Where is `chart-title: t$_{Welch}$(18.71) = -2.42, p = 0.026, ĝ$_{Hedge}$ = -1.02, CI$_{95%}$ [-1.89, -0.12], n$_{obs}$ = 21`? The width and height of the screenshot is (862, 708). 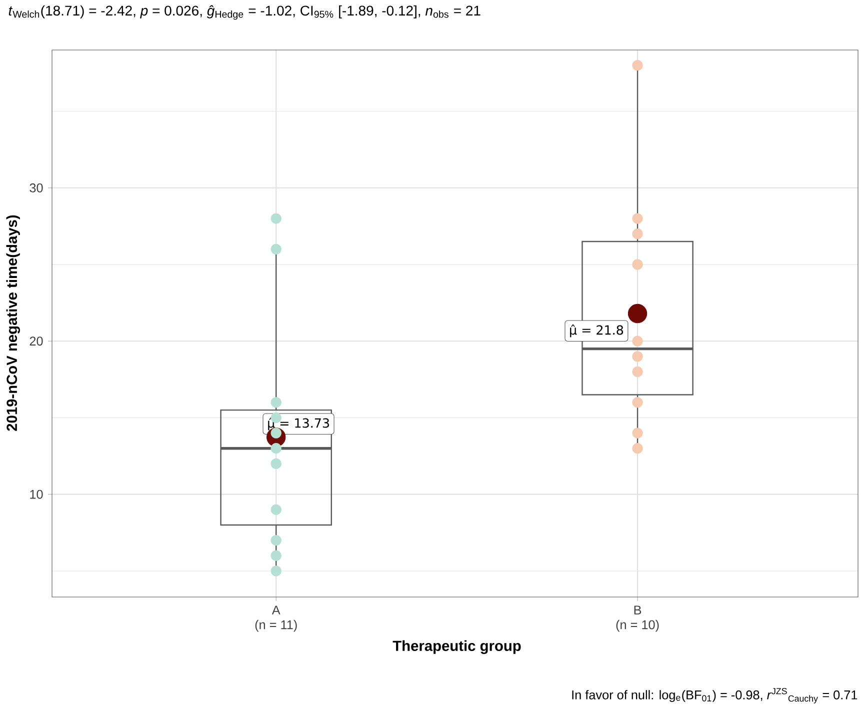
chart-title: t$_{Welch}$(18.71) = -2.42, p = 0.026, ĝ$_{Hedge}$ = -1.02, CI$_{95%}$ [-1.89, -0.12], n$_{obs}$ = 21 is located at coordinates (244, 12).